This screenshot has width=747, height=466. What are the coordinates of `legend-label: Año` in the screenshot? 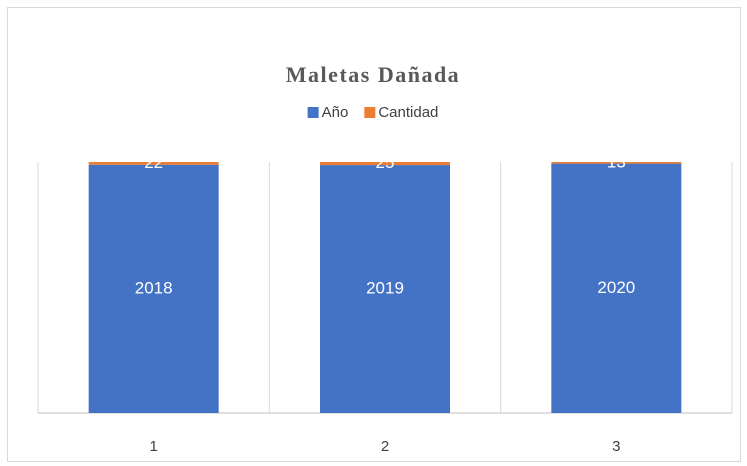 It's located at (335, 112).